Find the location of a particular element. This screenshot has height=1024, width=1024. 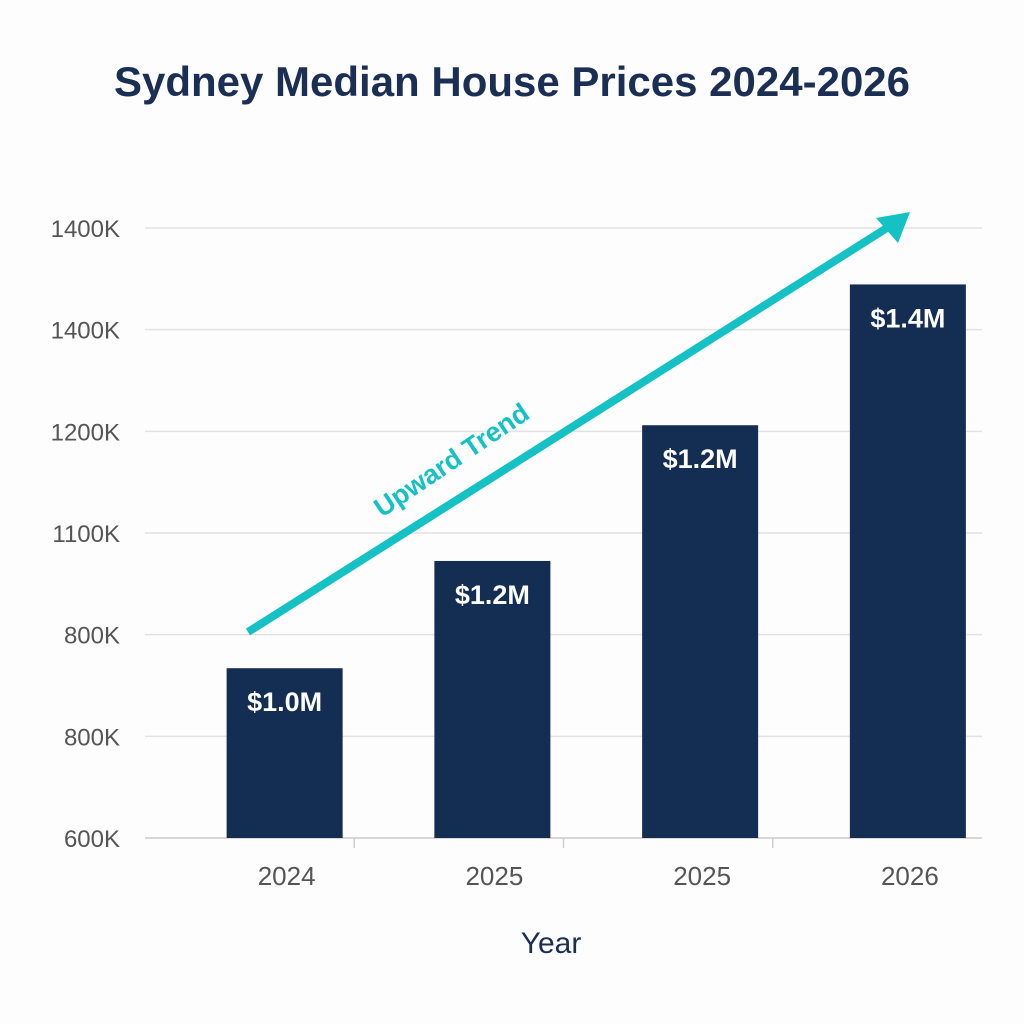

x-tick-label: 2024 is located at coordinates (287, 876).